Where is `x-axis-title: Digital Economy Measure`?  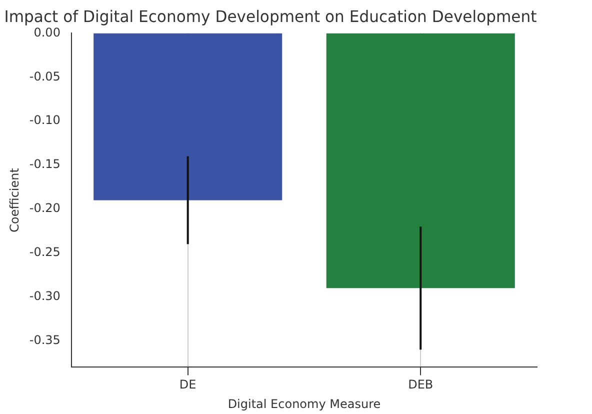
x-axis-title: Digital Economy Measure is located at coordinates (304, 403).